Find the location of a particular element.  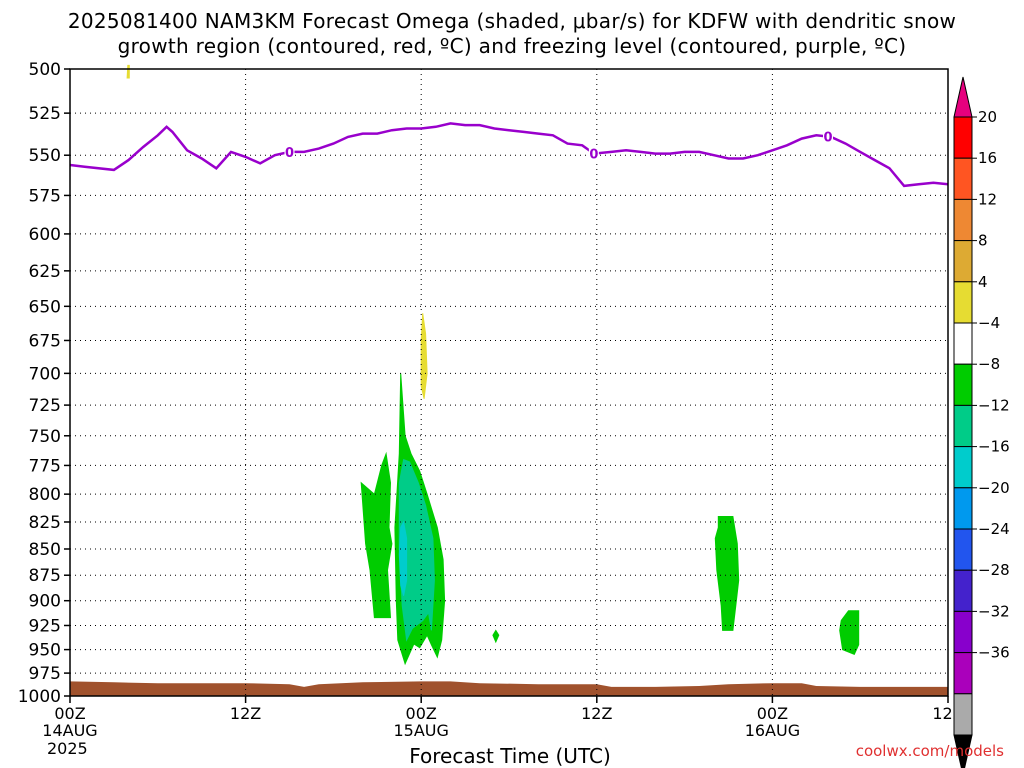

colorbar-label-8: −12 is located at coordinates (994, 405).